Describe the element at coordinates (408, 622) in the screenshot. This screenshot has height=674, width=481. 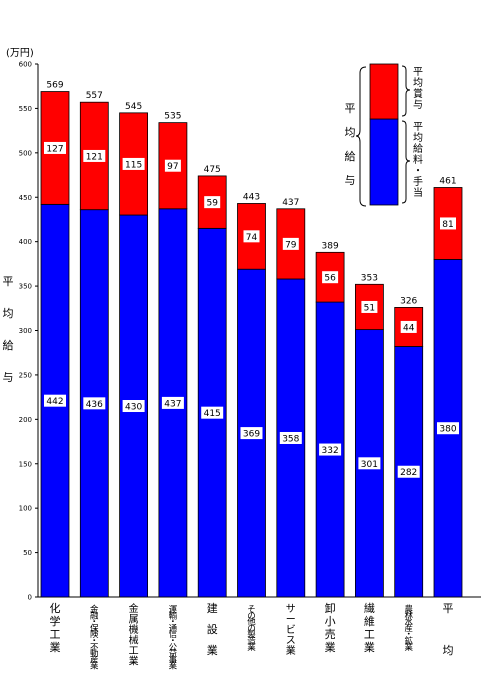
I see `x-category-label-char: 水` at that location.